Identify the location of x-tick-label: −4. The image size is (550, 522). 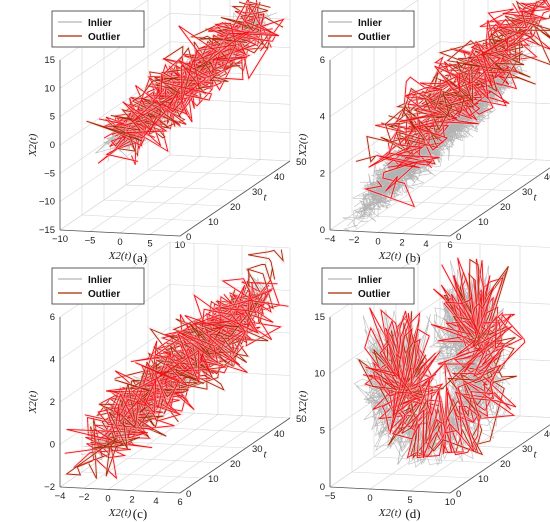
(60, 496).